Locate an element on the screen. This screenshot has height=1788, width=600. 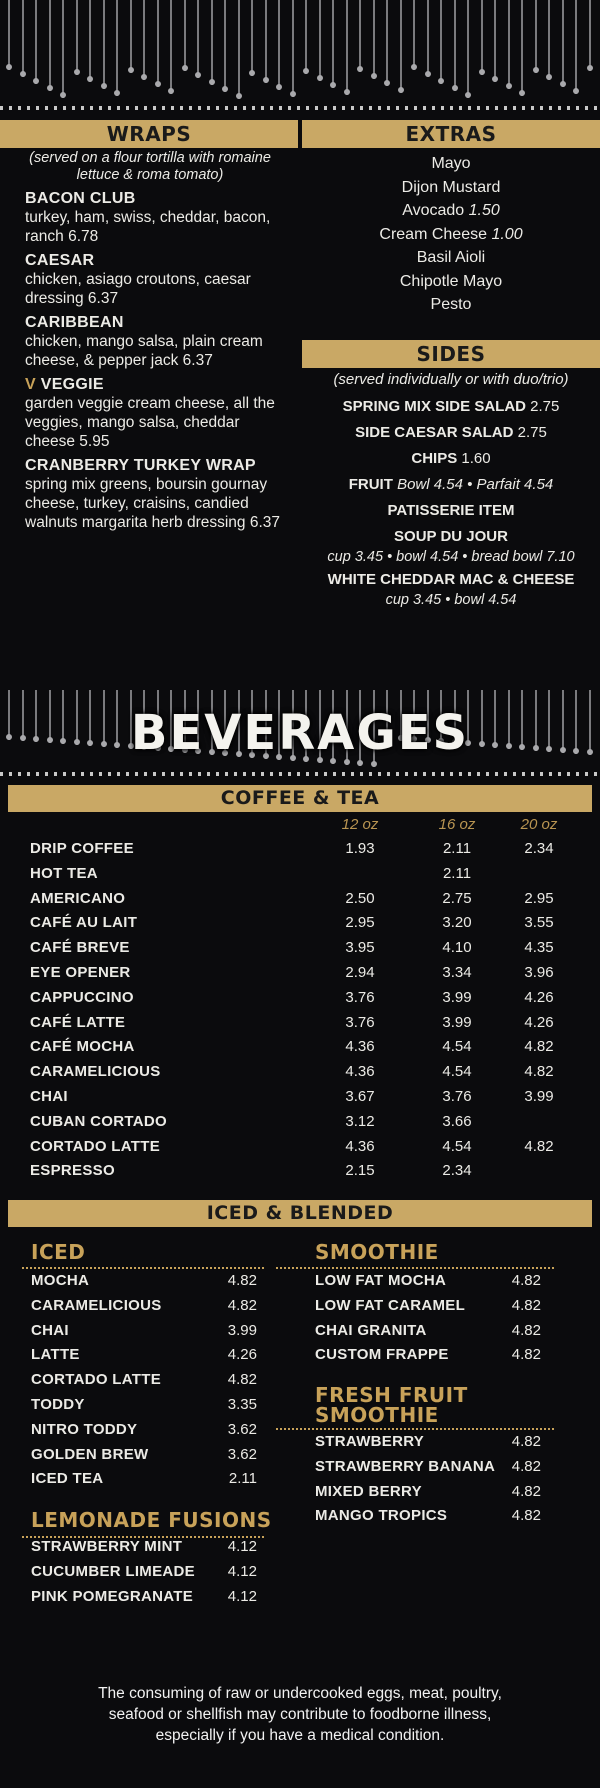
drink-price: 3.20 is located at coordinates (457, 923).